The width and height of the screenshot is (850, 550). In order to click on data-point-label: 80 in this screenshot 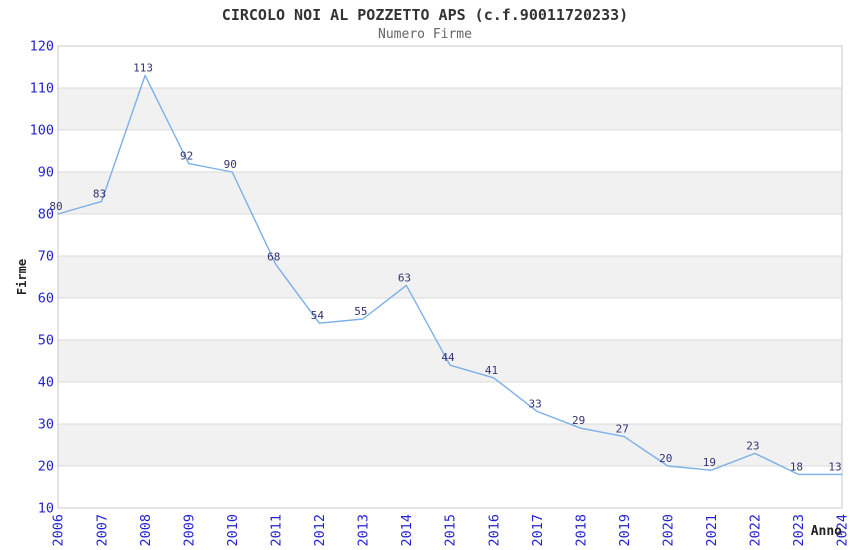, I will do `click(55, 206)`.